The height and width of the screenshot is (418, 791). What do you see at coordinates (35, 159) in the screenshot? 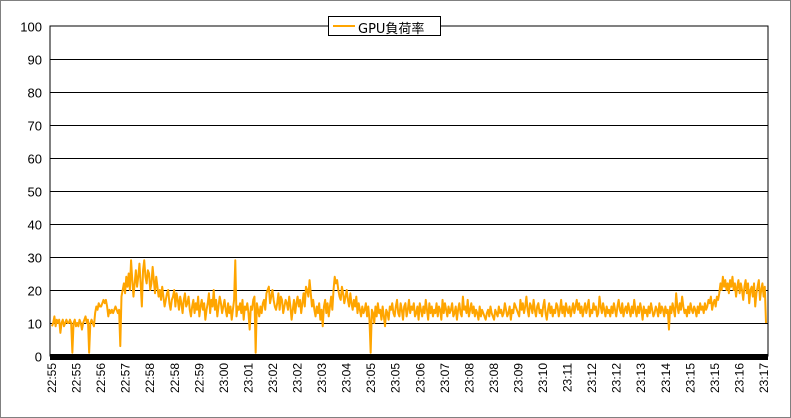
I see `y-tick-label: 60` at bounding box center [35, 159].